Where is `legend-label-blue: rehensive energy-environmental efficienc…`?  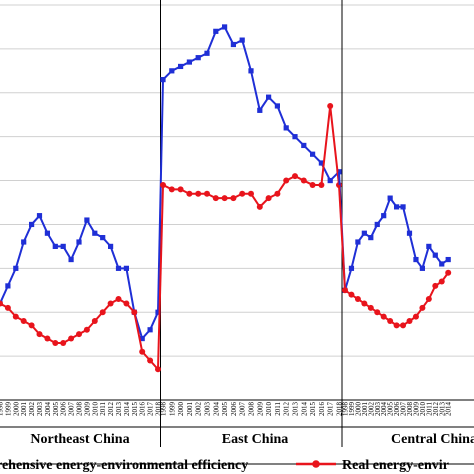 legend-label-blue: rehensive energy-environmental efficienc… is located at coordinates (124, 465).